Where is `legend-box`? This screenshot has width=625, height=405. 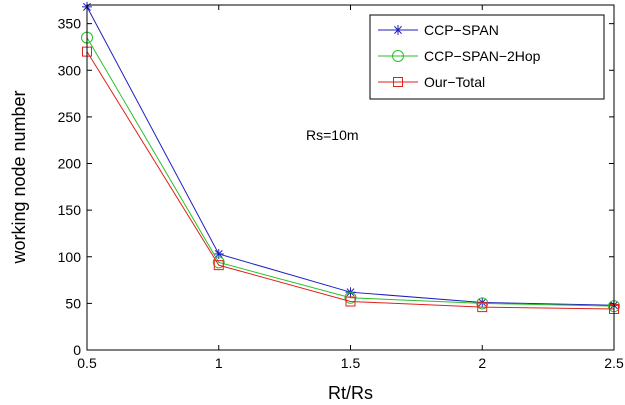 legend-box is located at coordinates (487, 57).